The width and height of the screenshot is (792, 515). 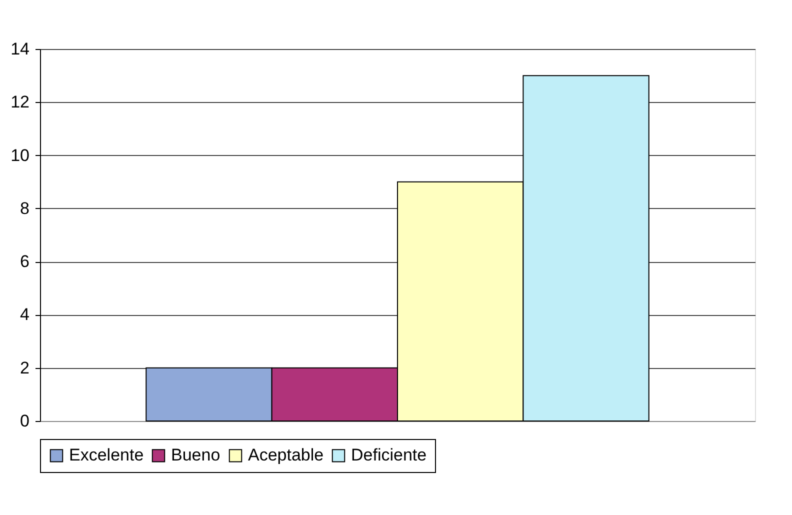 I want to click on y-tick-label: 12, so click(x=20, y=102).